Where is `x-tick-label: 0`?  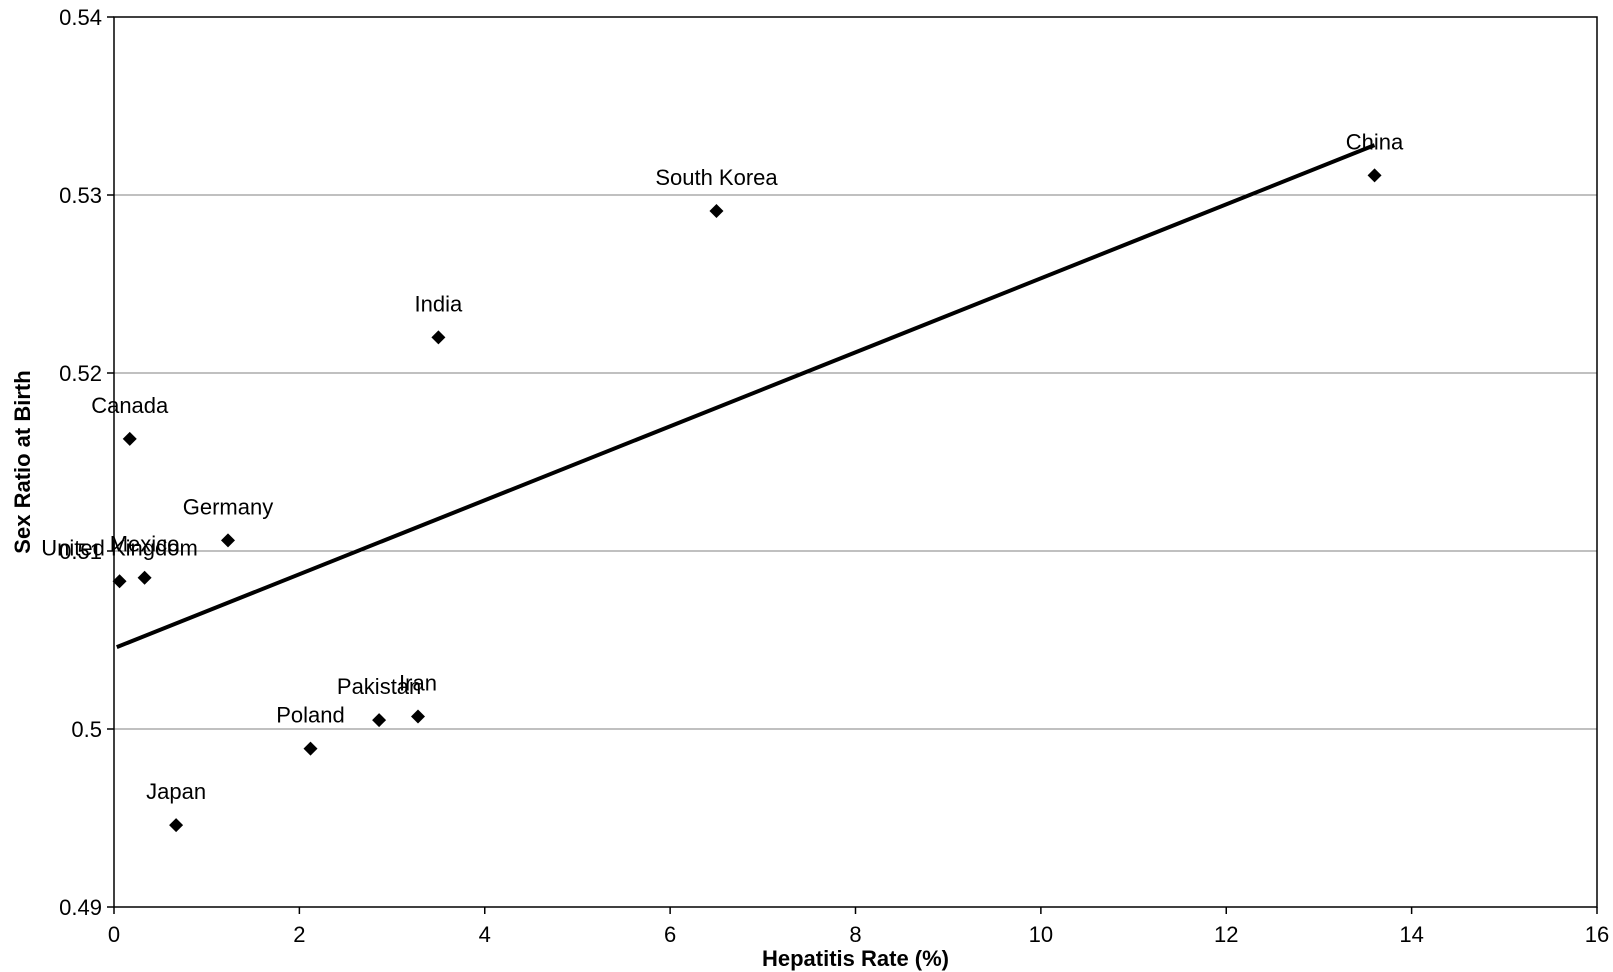
x-tick-label: 0 is located at coordinates (114, 934).